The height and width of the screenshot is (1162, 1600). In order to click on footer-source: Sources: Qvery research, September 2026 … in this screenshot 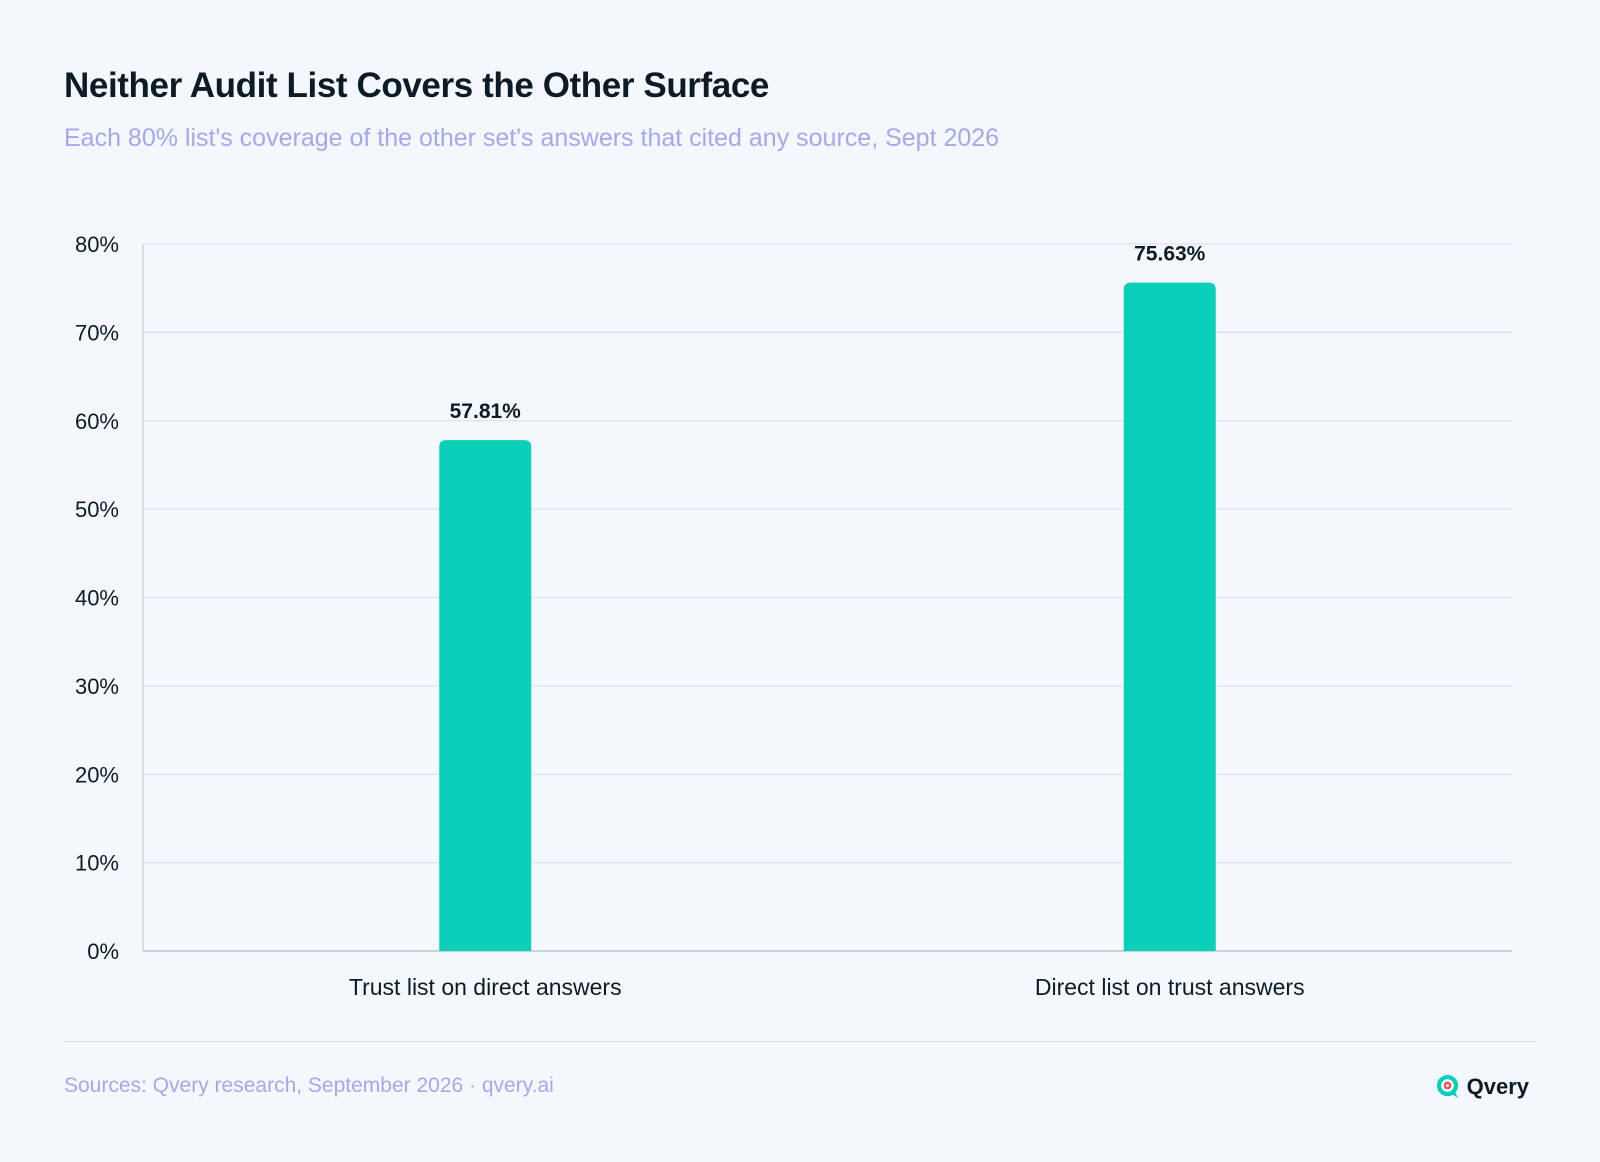, I will do `click(309, 1085)`.